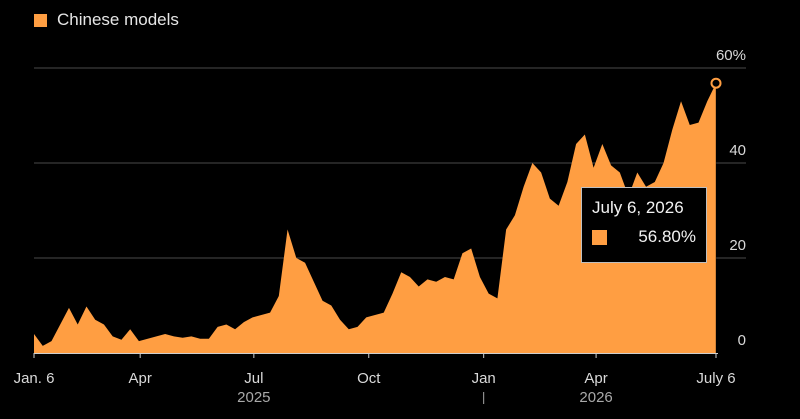 The image size is (800, 419). I want to click on x-tick-label-4: Jan, so click(484, 378).